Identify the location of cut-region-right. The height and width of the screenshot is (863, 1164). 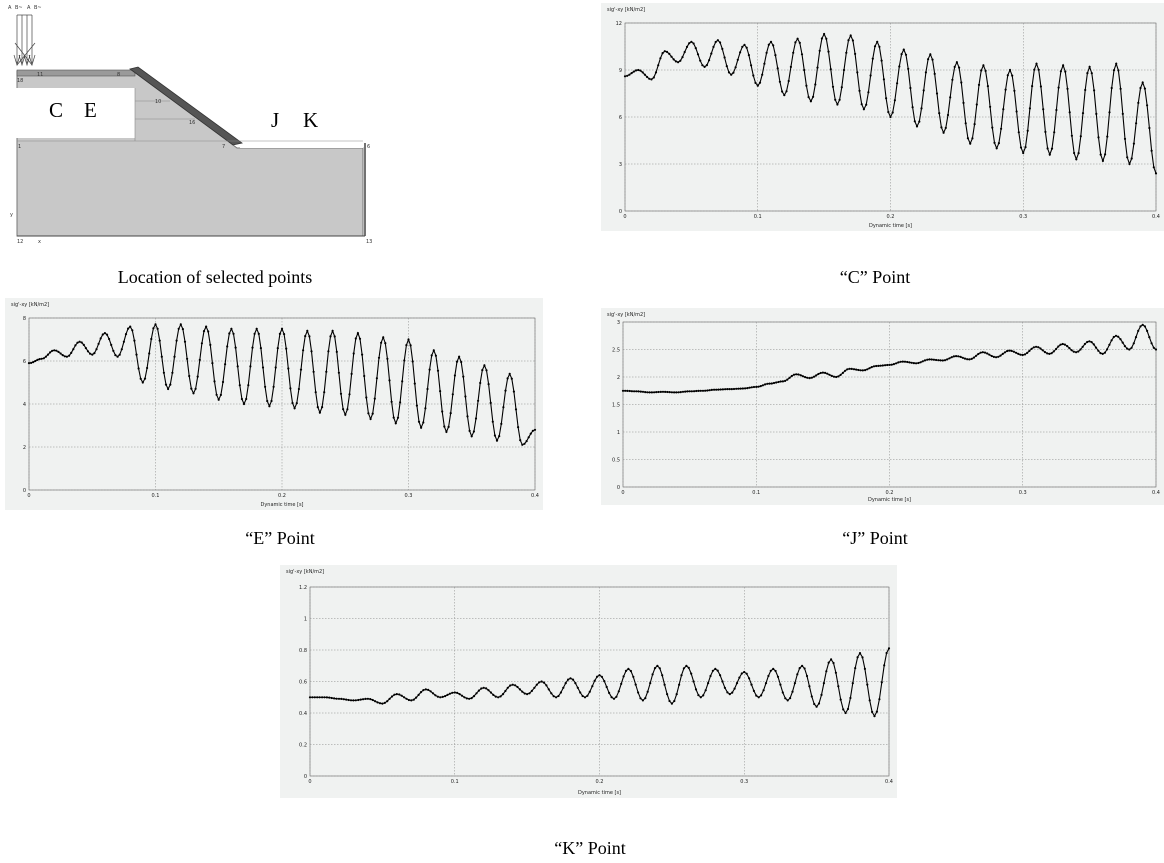
(301, 145).